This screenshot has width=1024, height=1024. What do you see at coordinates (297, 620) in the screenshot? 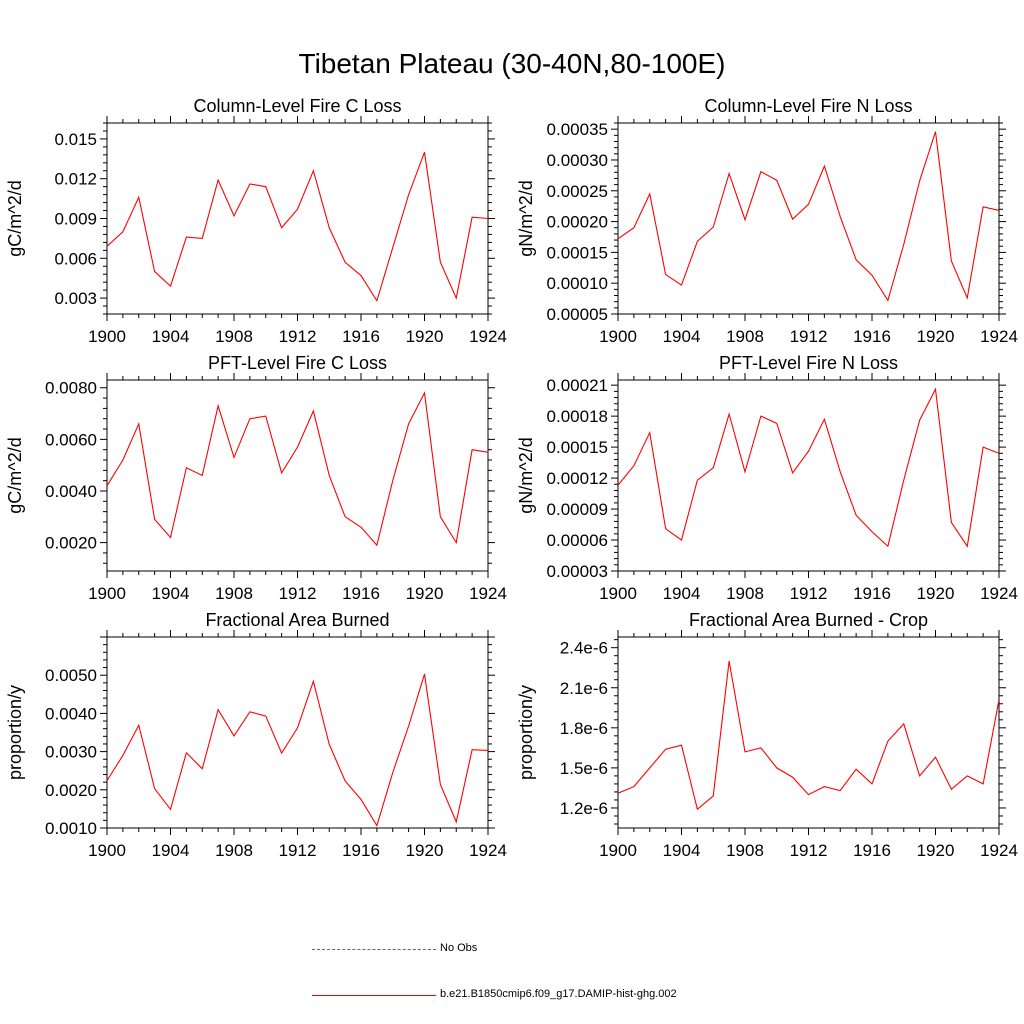
I see `panel-title: Fractional Area Burned` at bounding box center [297, 620].